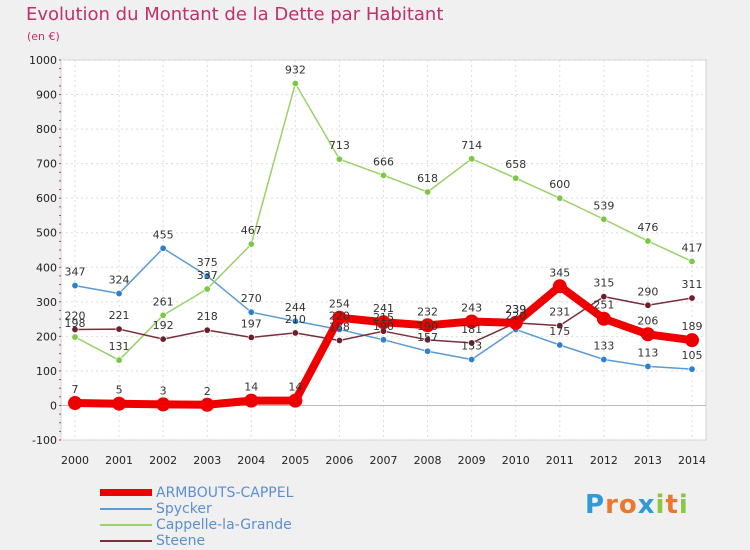 Image resolution: width=750 pixels, height=550 pixels. Describe the element at coordinates (428, 460) in the screenshot. I see `x-tick-label: 2008` at that location.